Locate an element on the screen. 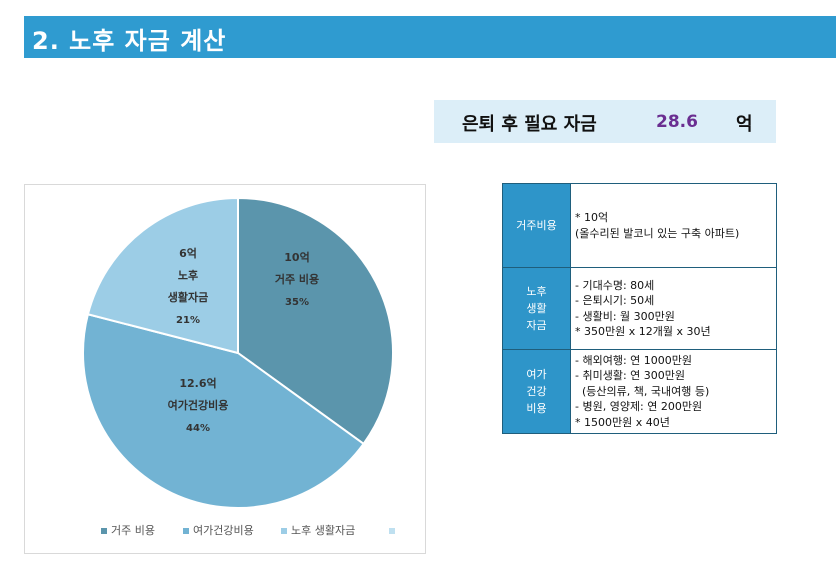  legend-label: 노후 생활자금 is located at coordinates (323, 530).